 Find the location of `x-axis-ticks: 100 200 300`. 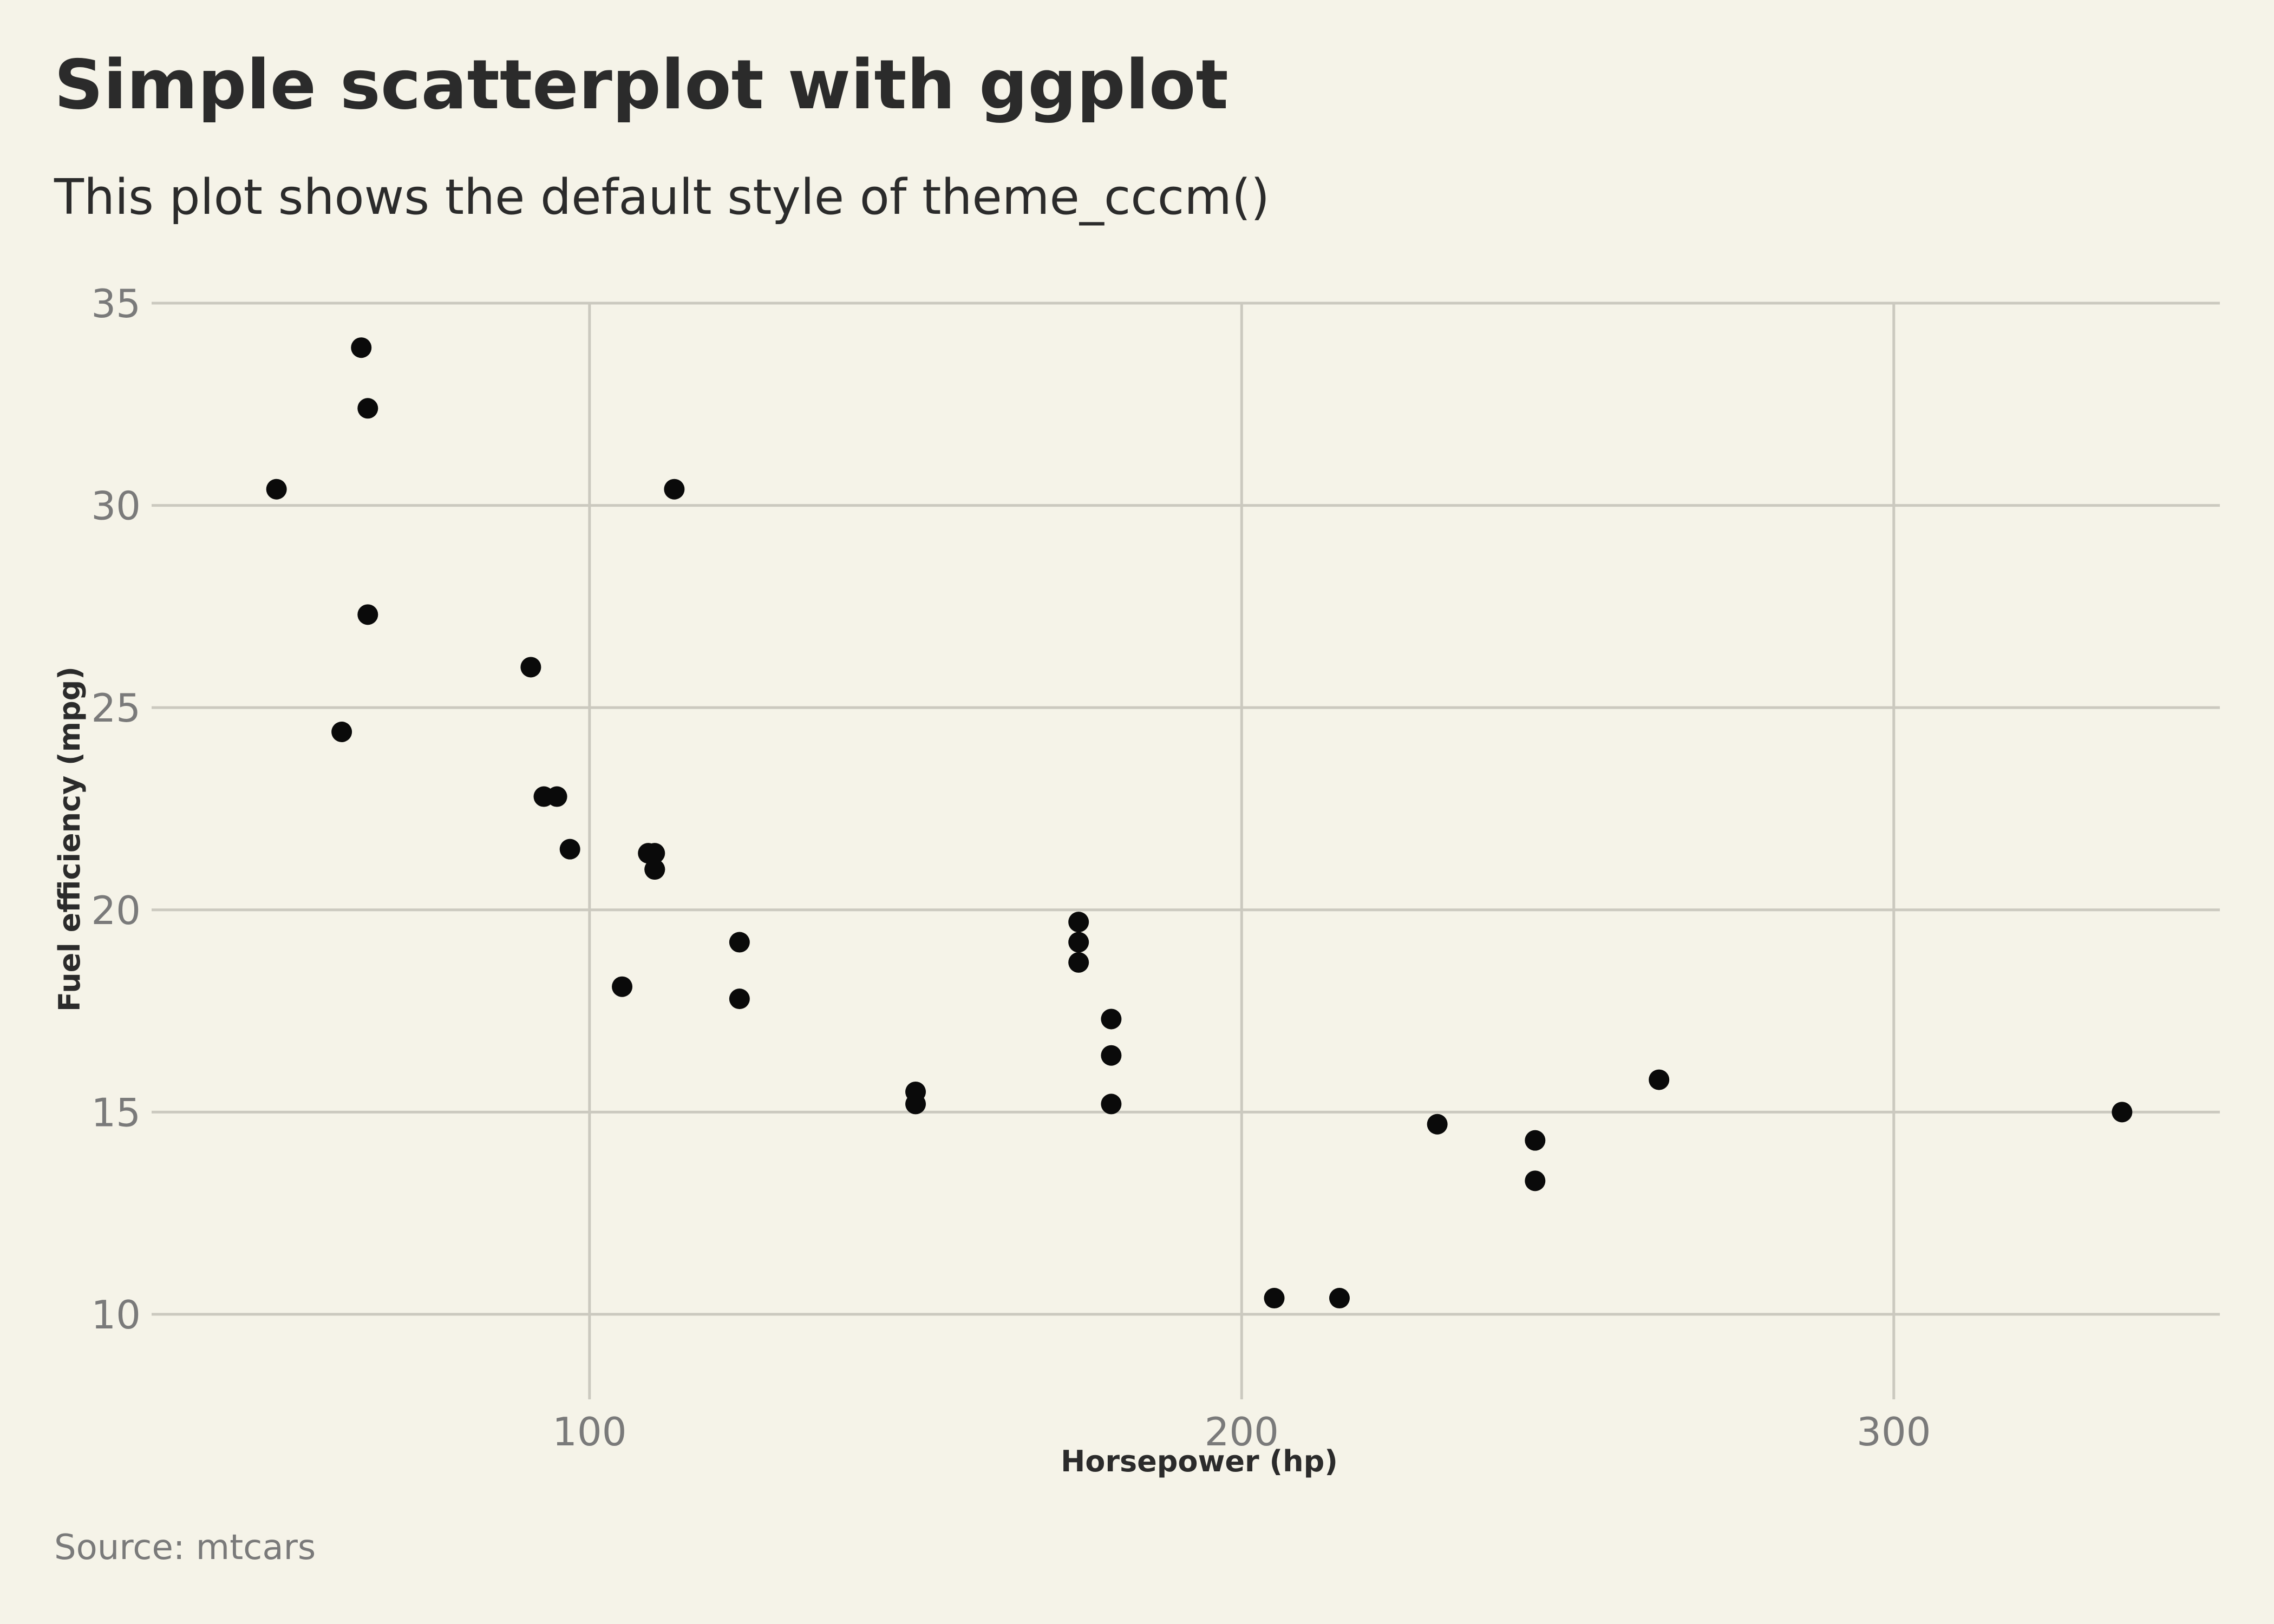

x-axis-ticks: 100 200 300 is located at coordinates (1242, 1415).